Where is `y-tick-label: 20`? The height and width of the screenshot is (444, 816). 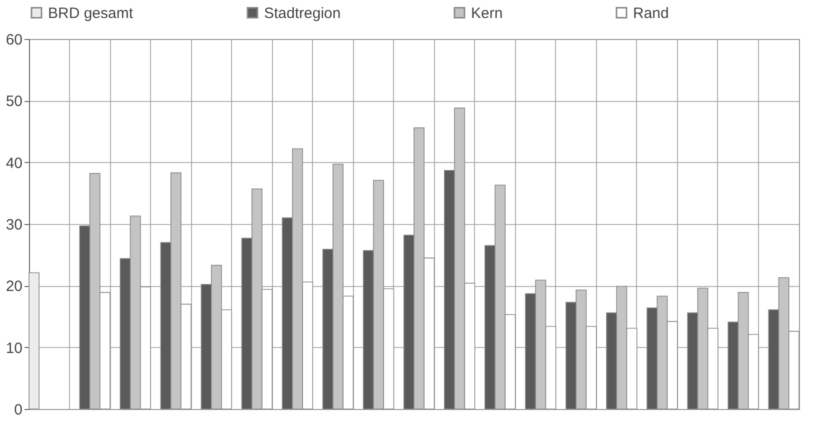 y-tick-label: 20 is located at coordinates (14, 287).